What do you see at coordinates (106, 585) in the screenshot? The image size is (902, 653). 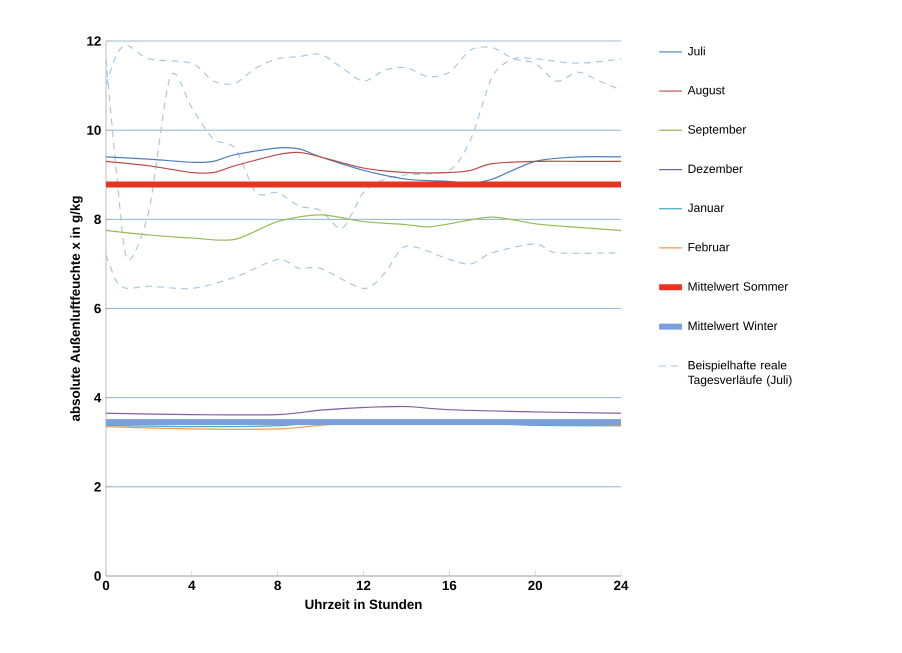 I see `x-tick-label: 0` at bounding box center [106, 585].